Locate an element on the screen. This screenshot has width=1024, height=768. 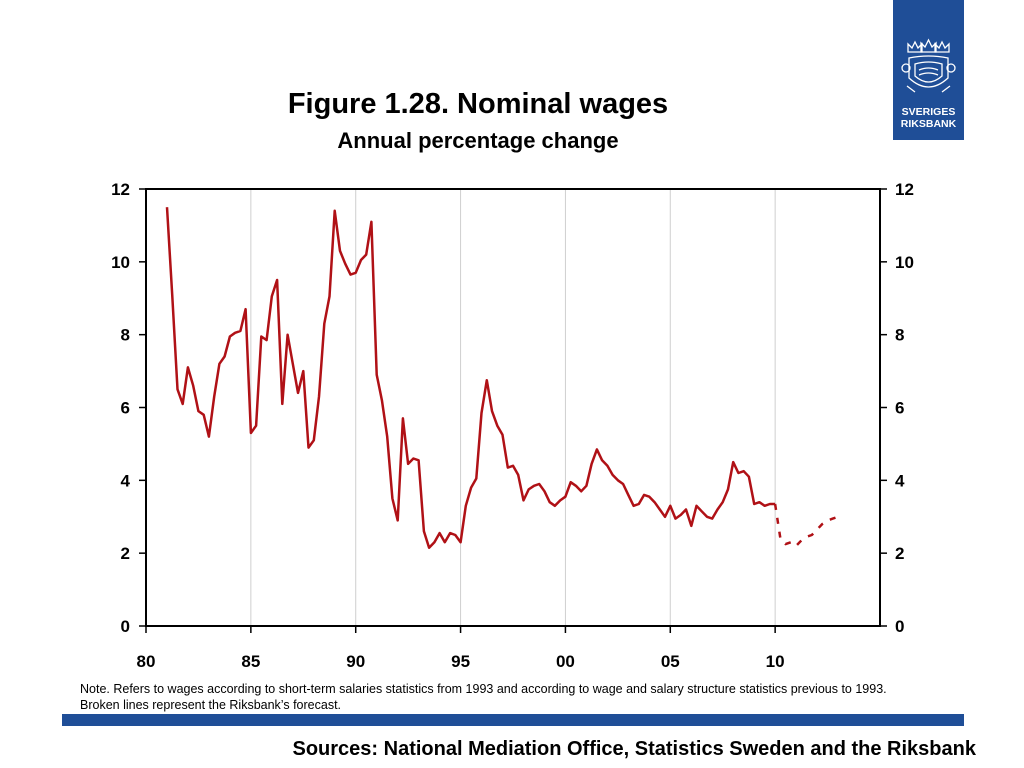
y-tick-label-left: 12 is located at coordinates (120, 189).